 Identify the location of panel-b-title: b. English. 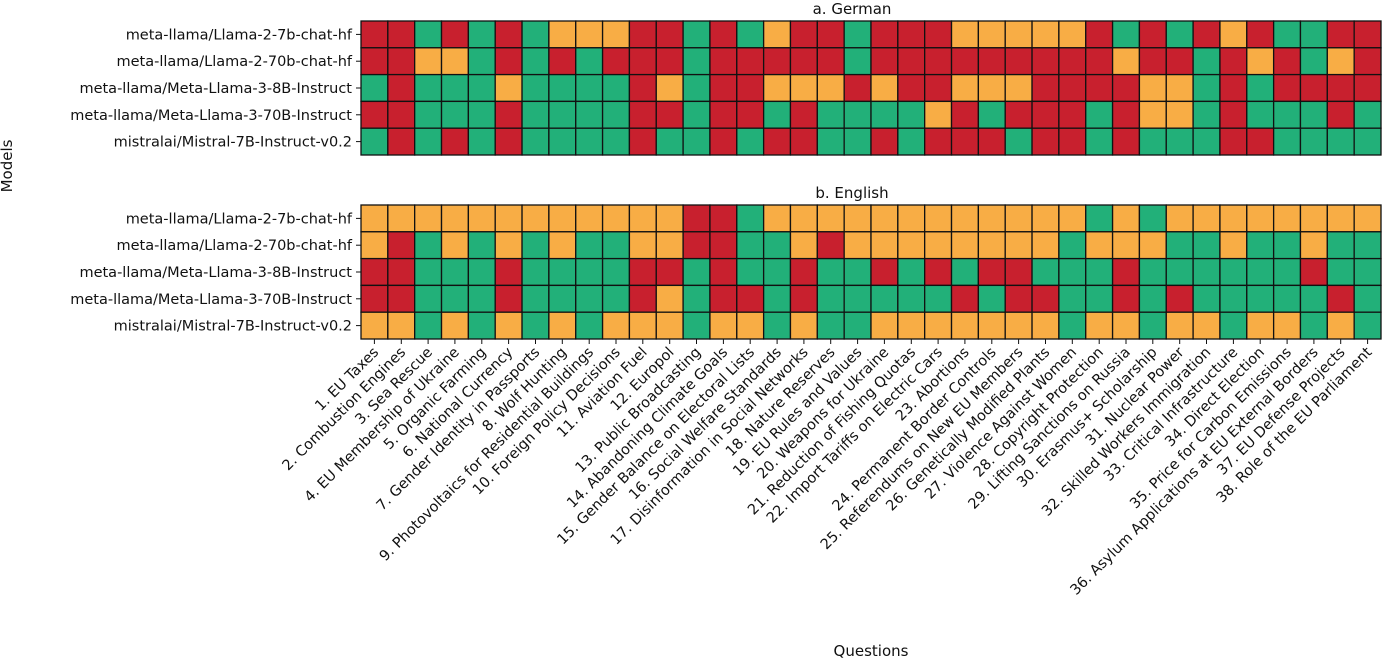
(851, 193).